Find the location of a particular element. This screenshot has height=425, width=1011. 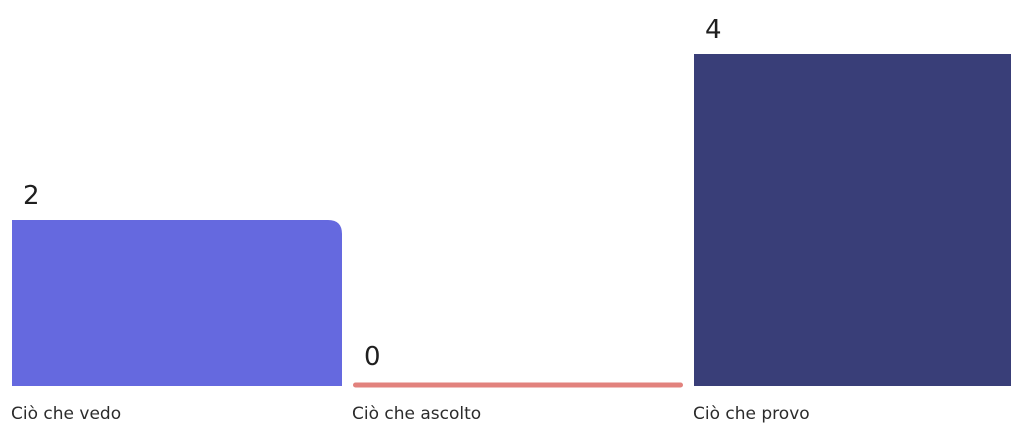

bar-cio-che-ascolto is located at coordinates (518, 385).